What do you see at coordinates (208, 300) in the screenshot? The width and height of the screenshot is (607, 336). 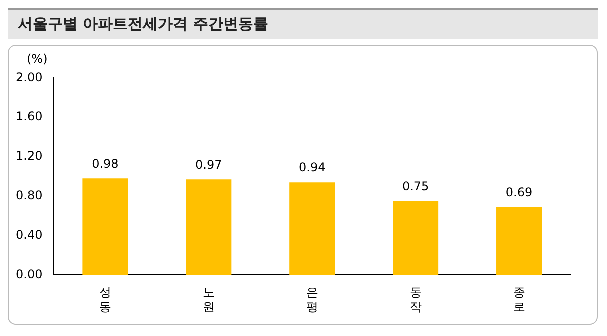 I see `x-tick-label: 노원` at bounding box center [208, 300].